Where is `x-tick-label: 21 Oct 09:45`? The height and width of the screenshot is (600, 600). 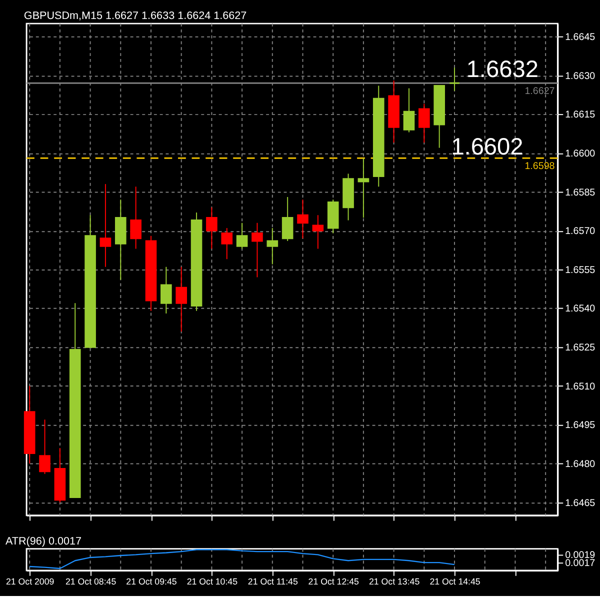
x-tick-label: 21 Oct 09:45 is located at coordinates (151, 581).